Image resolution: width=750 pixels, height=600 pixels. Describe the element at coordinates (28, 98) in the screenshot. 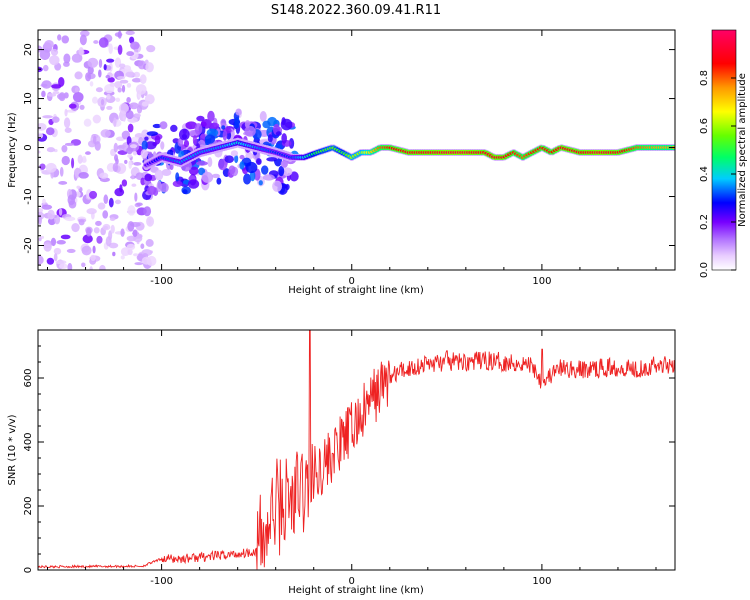

I see `spectrogram-y-tick-label: 10` at that location.